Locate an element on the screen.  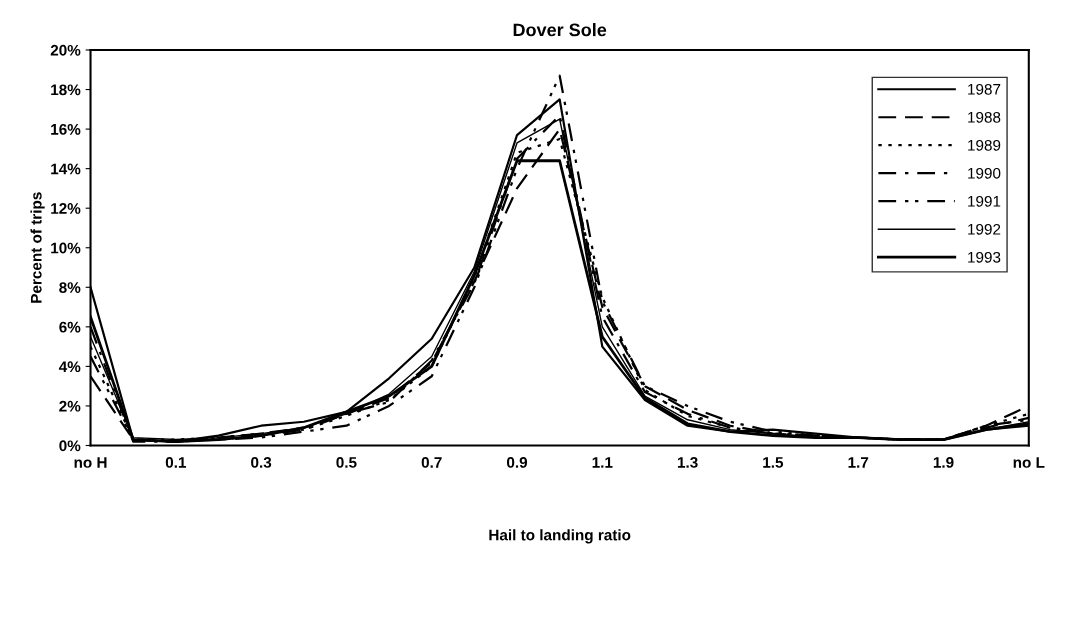
x-tick-label: 0.7 is located at coordinates (431, 462).